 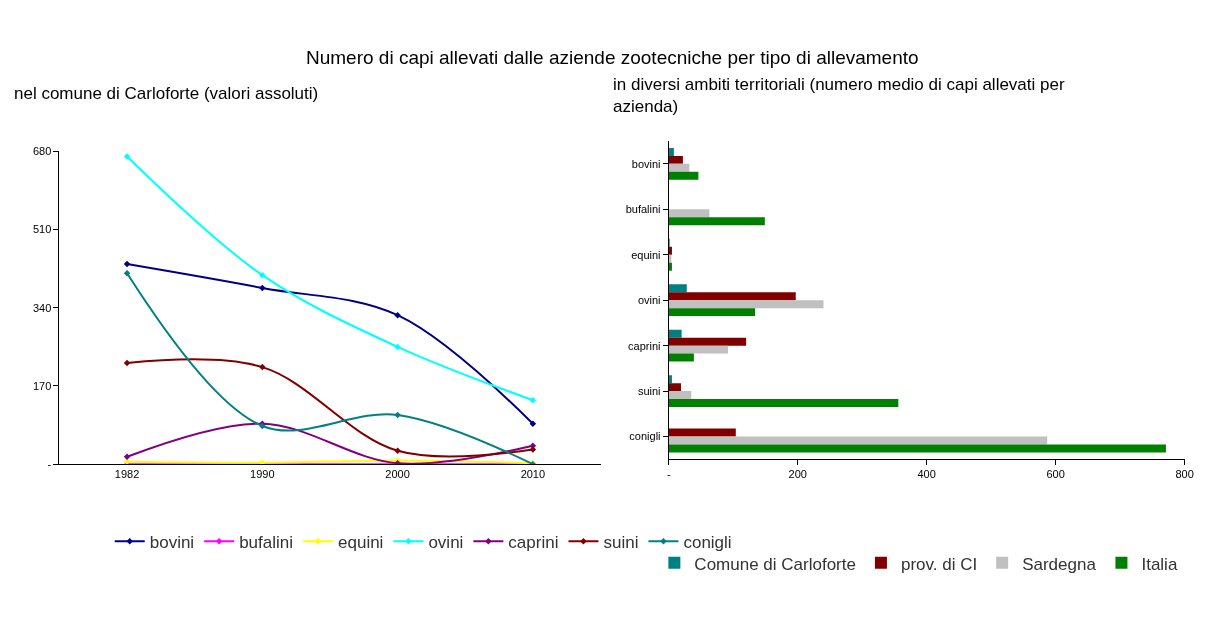 What do you see at coordinates (1184, 474) in the screenshot?
I see `x-tick-label: 800` at bounding box center [1184, 474].